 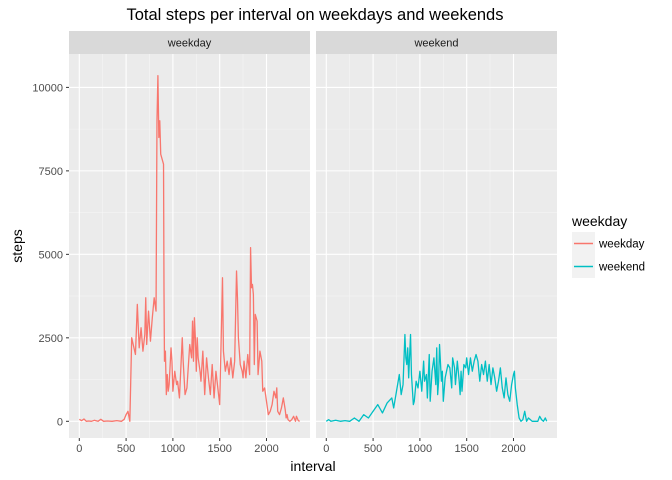 What do you see at coordinates (51, 172) in the screenshot?
I see `y-tick-label: 7500` at bounding box center [51, 172].